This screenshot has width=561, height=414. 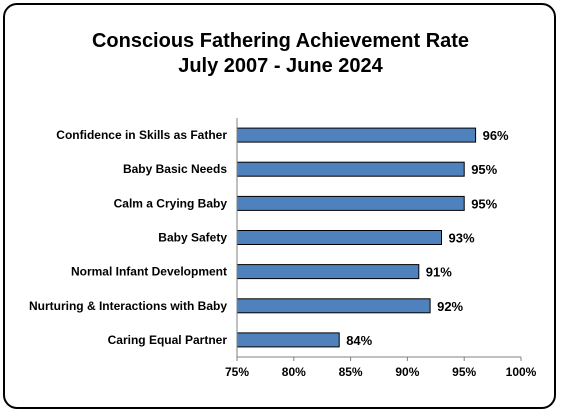 I want to click on data-label: 84%, so click(x=359, y=340).